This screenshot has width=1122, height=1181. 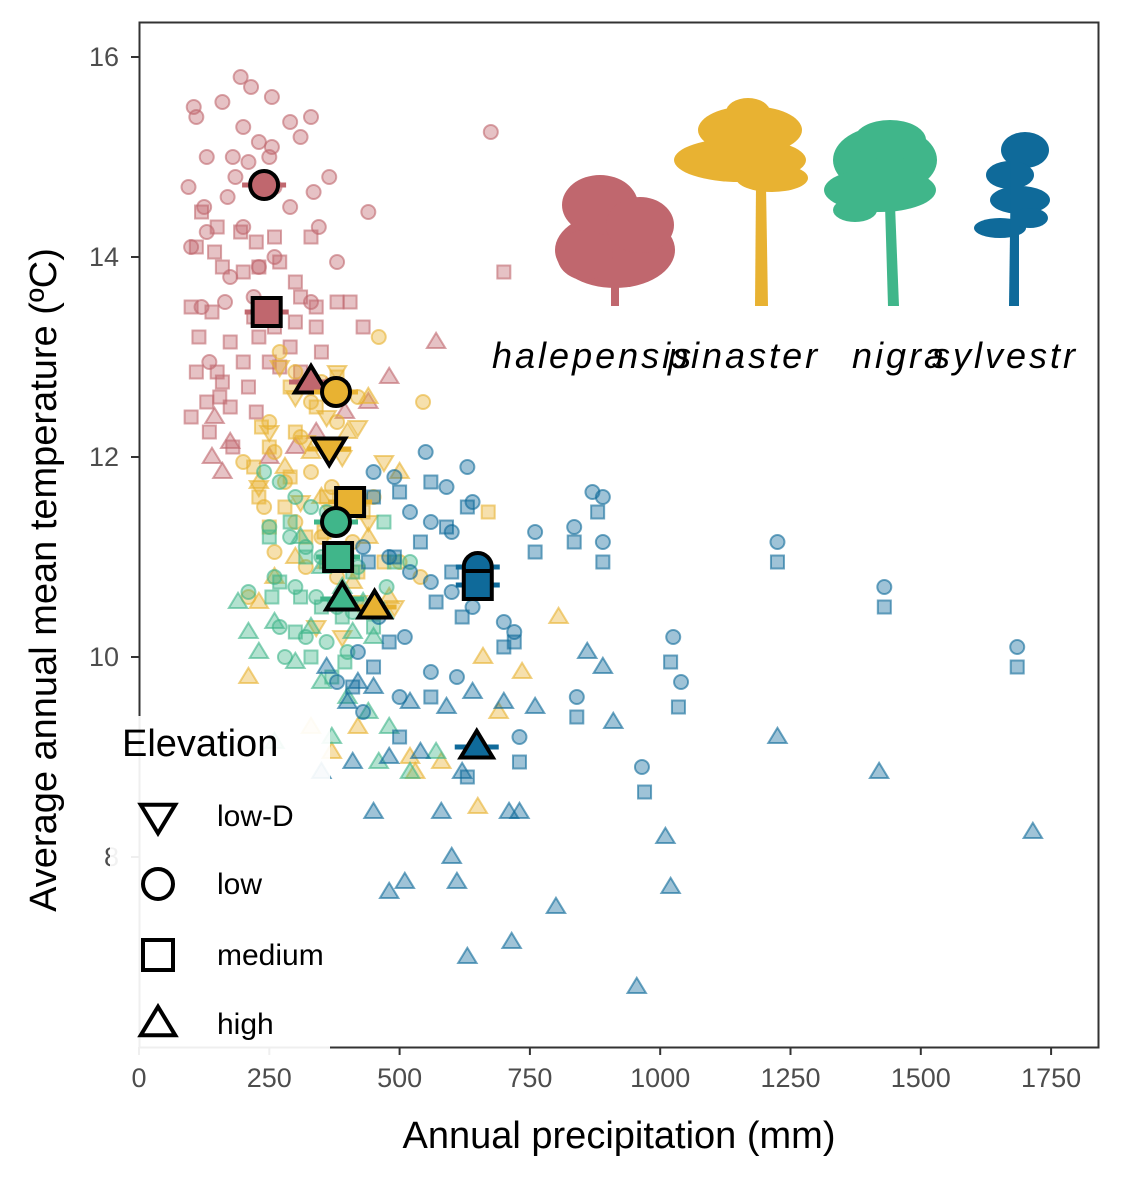 What do you see at coordinates (921, 1078) in the screenshot?
I see `x-tick-label: 1500` at bounding box center [921, 1078].